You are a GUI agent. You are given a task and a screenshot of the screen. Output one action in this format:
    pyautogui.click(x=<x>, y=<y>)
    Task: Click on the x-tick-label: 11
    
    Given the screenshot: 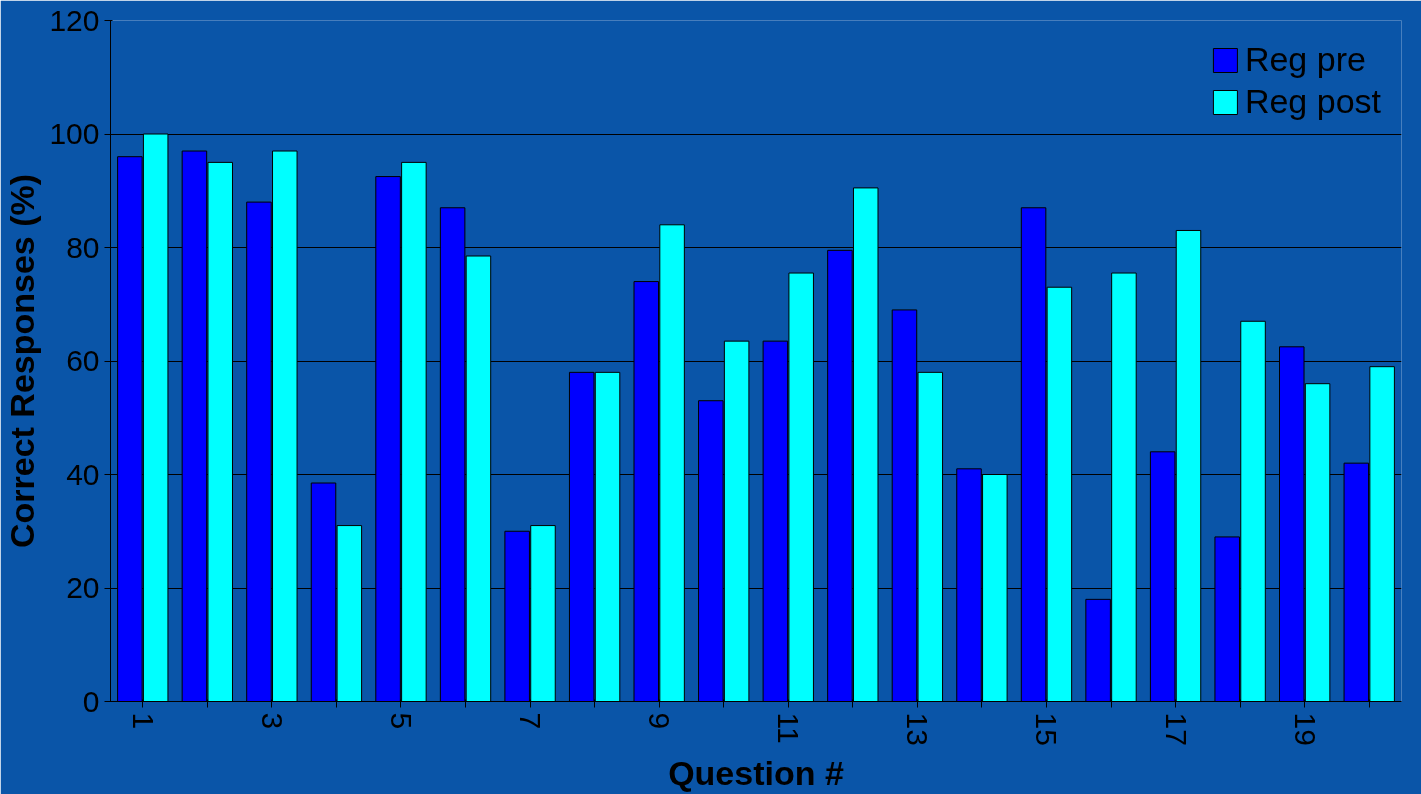 What is the action you would take?
    pyautogui.click(x=789, y=728)
    